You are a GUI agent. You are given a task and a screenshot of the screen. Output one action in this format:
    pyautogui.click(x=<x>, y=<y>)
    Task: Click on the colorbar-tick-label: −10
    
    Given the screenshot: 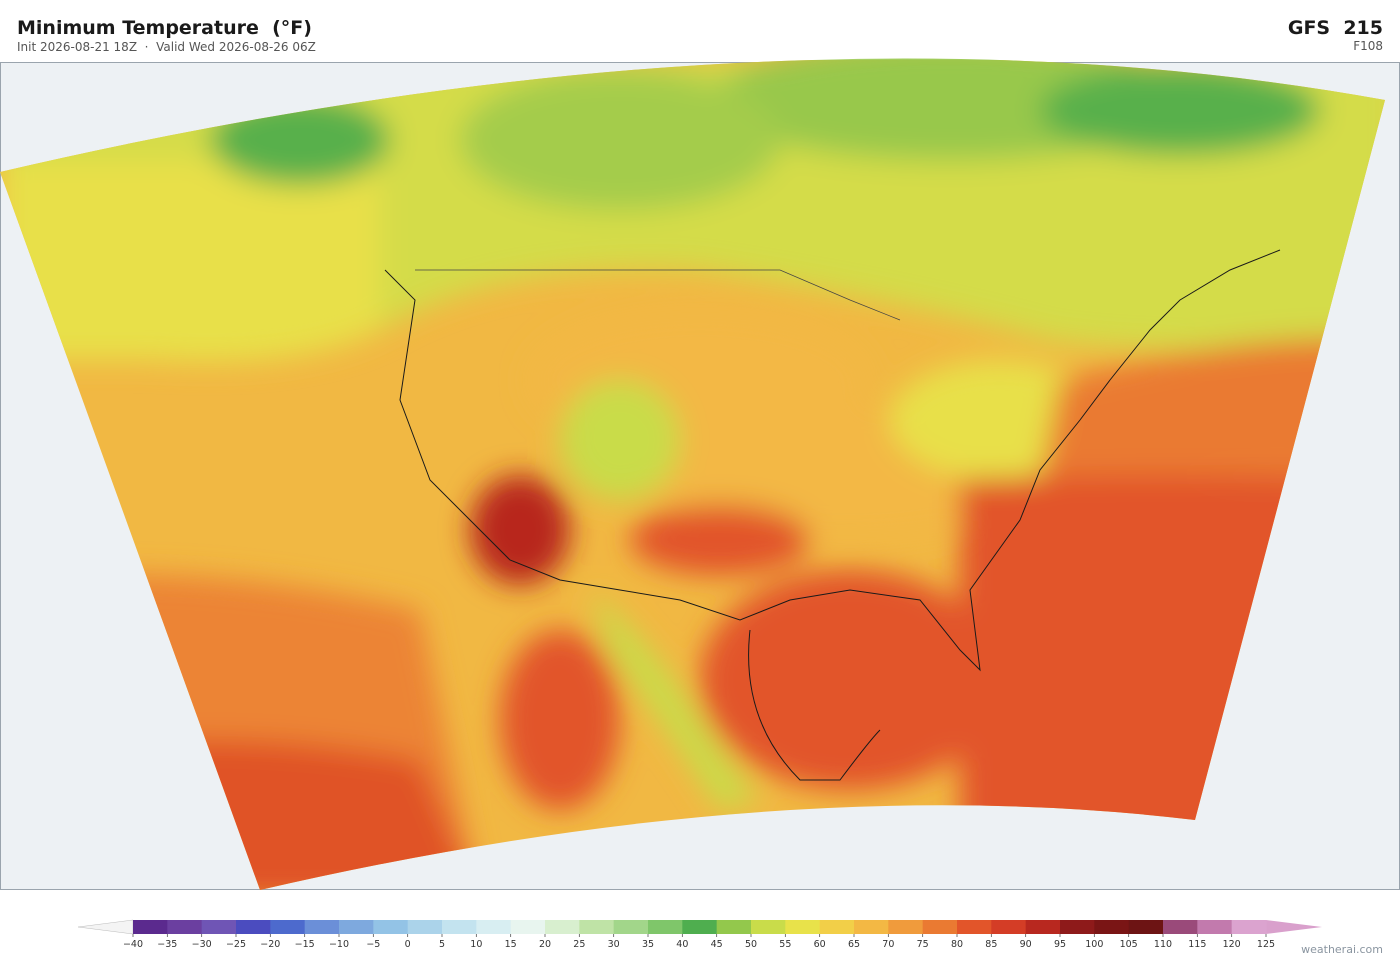 What is the action you would take?
    pyautogui.click(x=339, y=944)
    